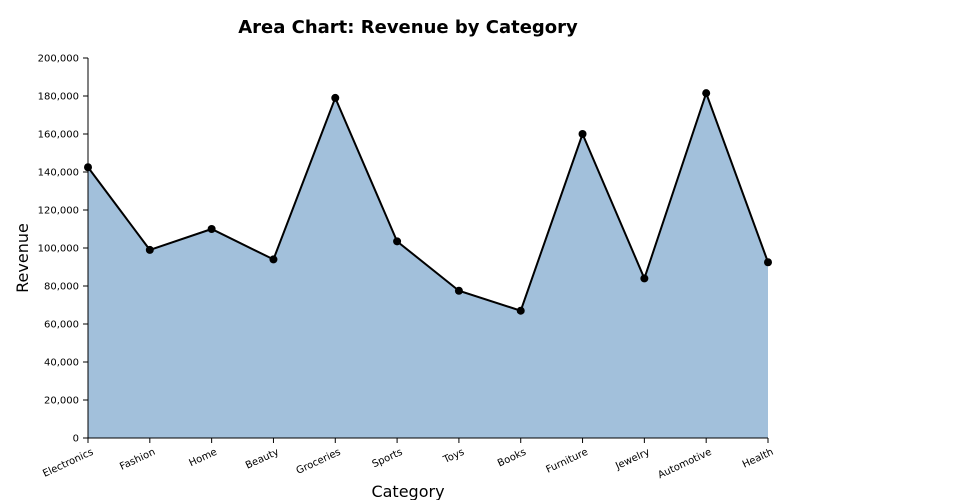  Describe the element at coordinates (407, 491) in the screenshot. I see `x-axis-label: Category` at that location.